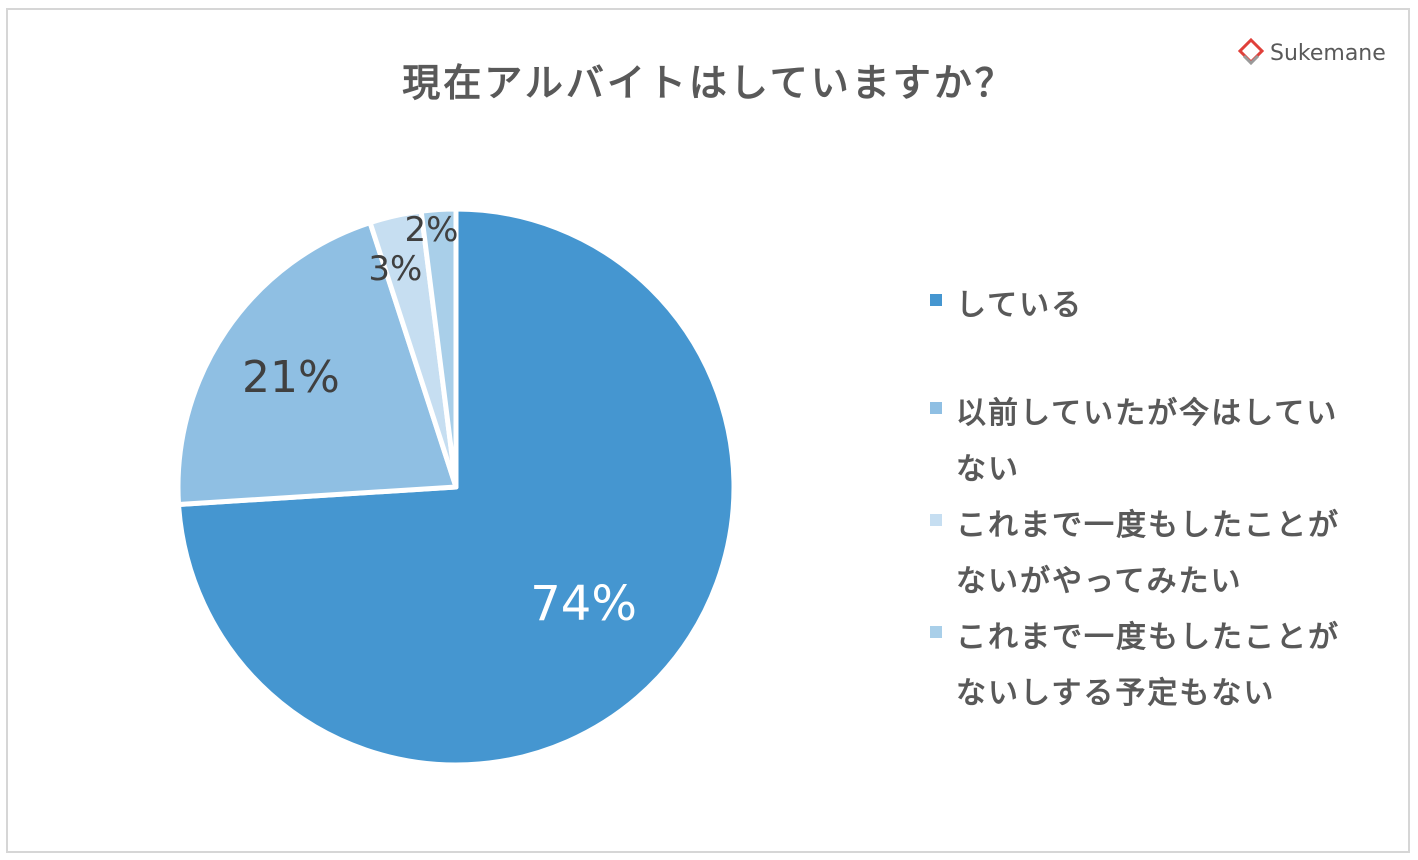 Image resolution: width=1418 pixels, height=860 pixels. I want to click on pie-data-labels: 74% 21% 3%2%, so click(439, 421).